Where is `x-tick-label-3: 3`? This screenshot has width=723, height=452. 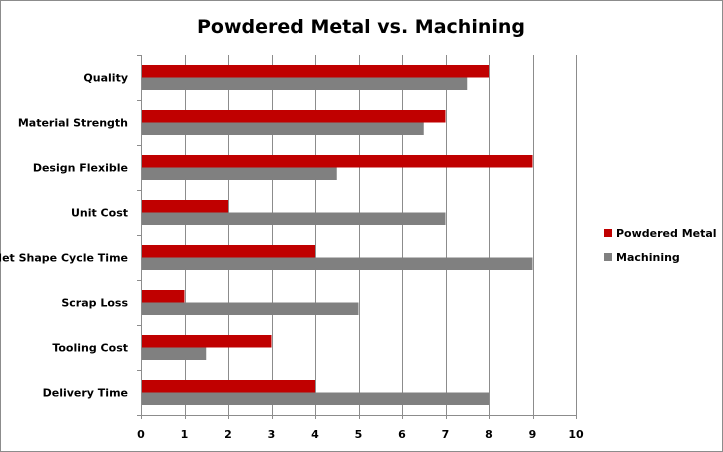
x-tick-label-3: 3 is located at coordinates (272, 434).